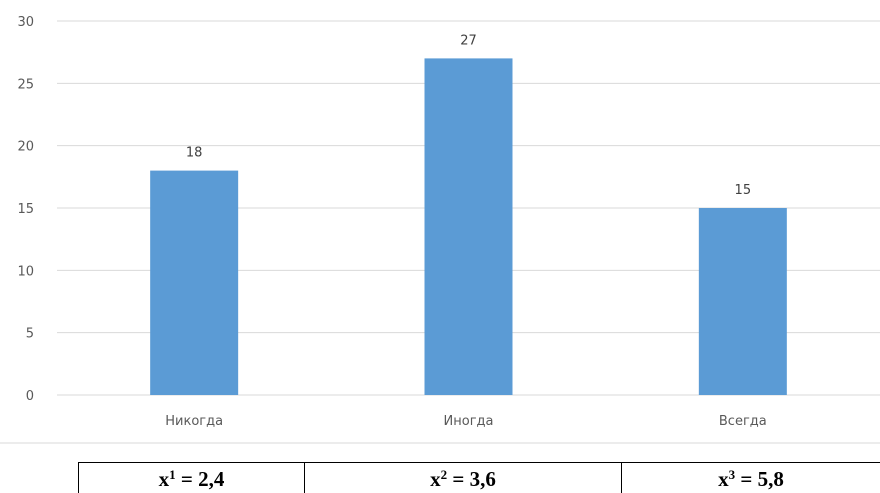  I want to click on y-tick-label: 15, so click(25, 209).